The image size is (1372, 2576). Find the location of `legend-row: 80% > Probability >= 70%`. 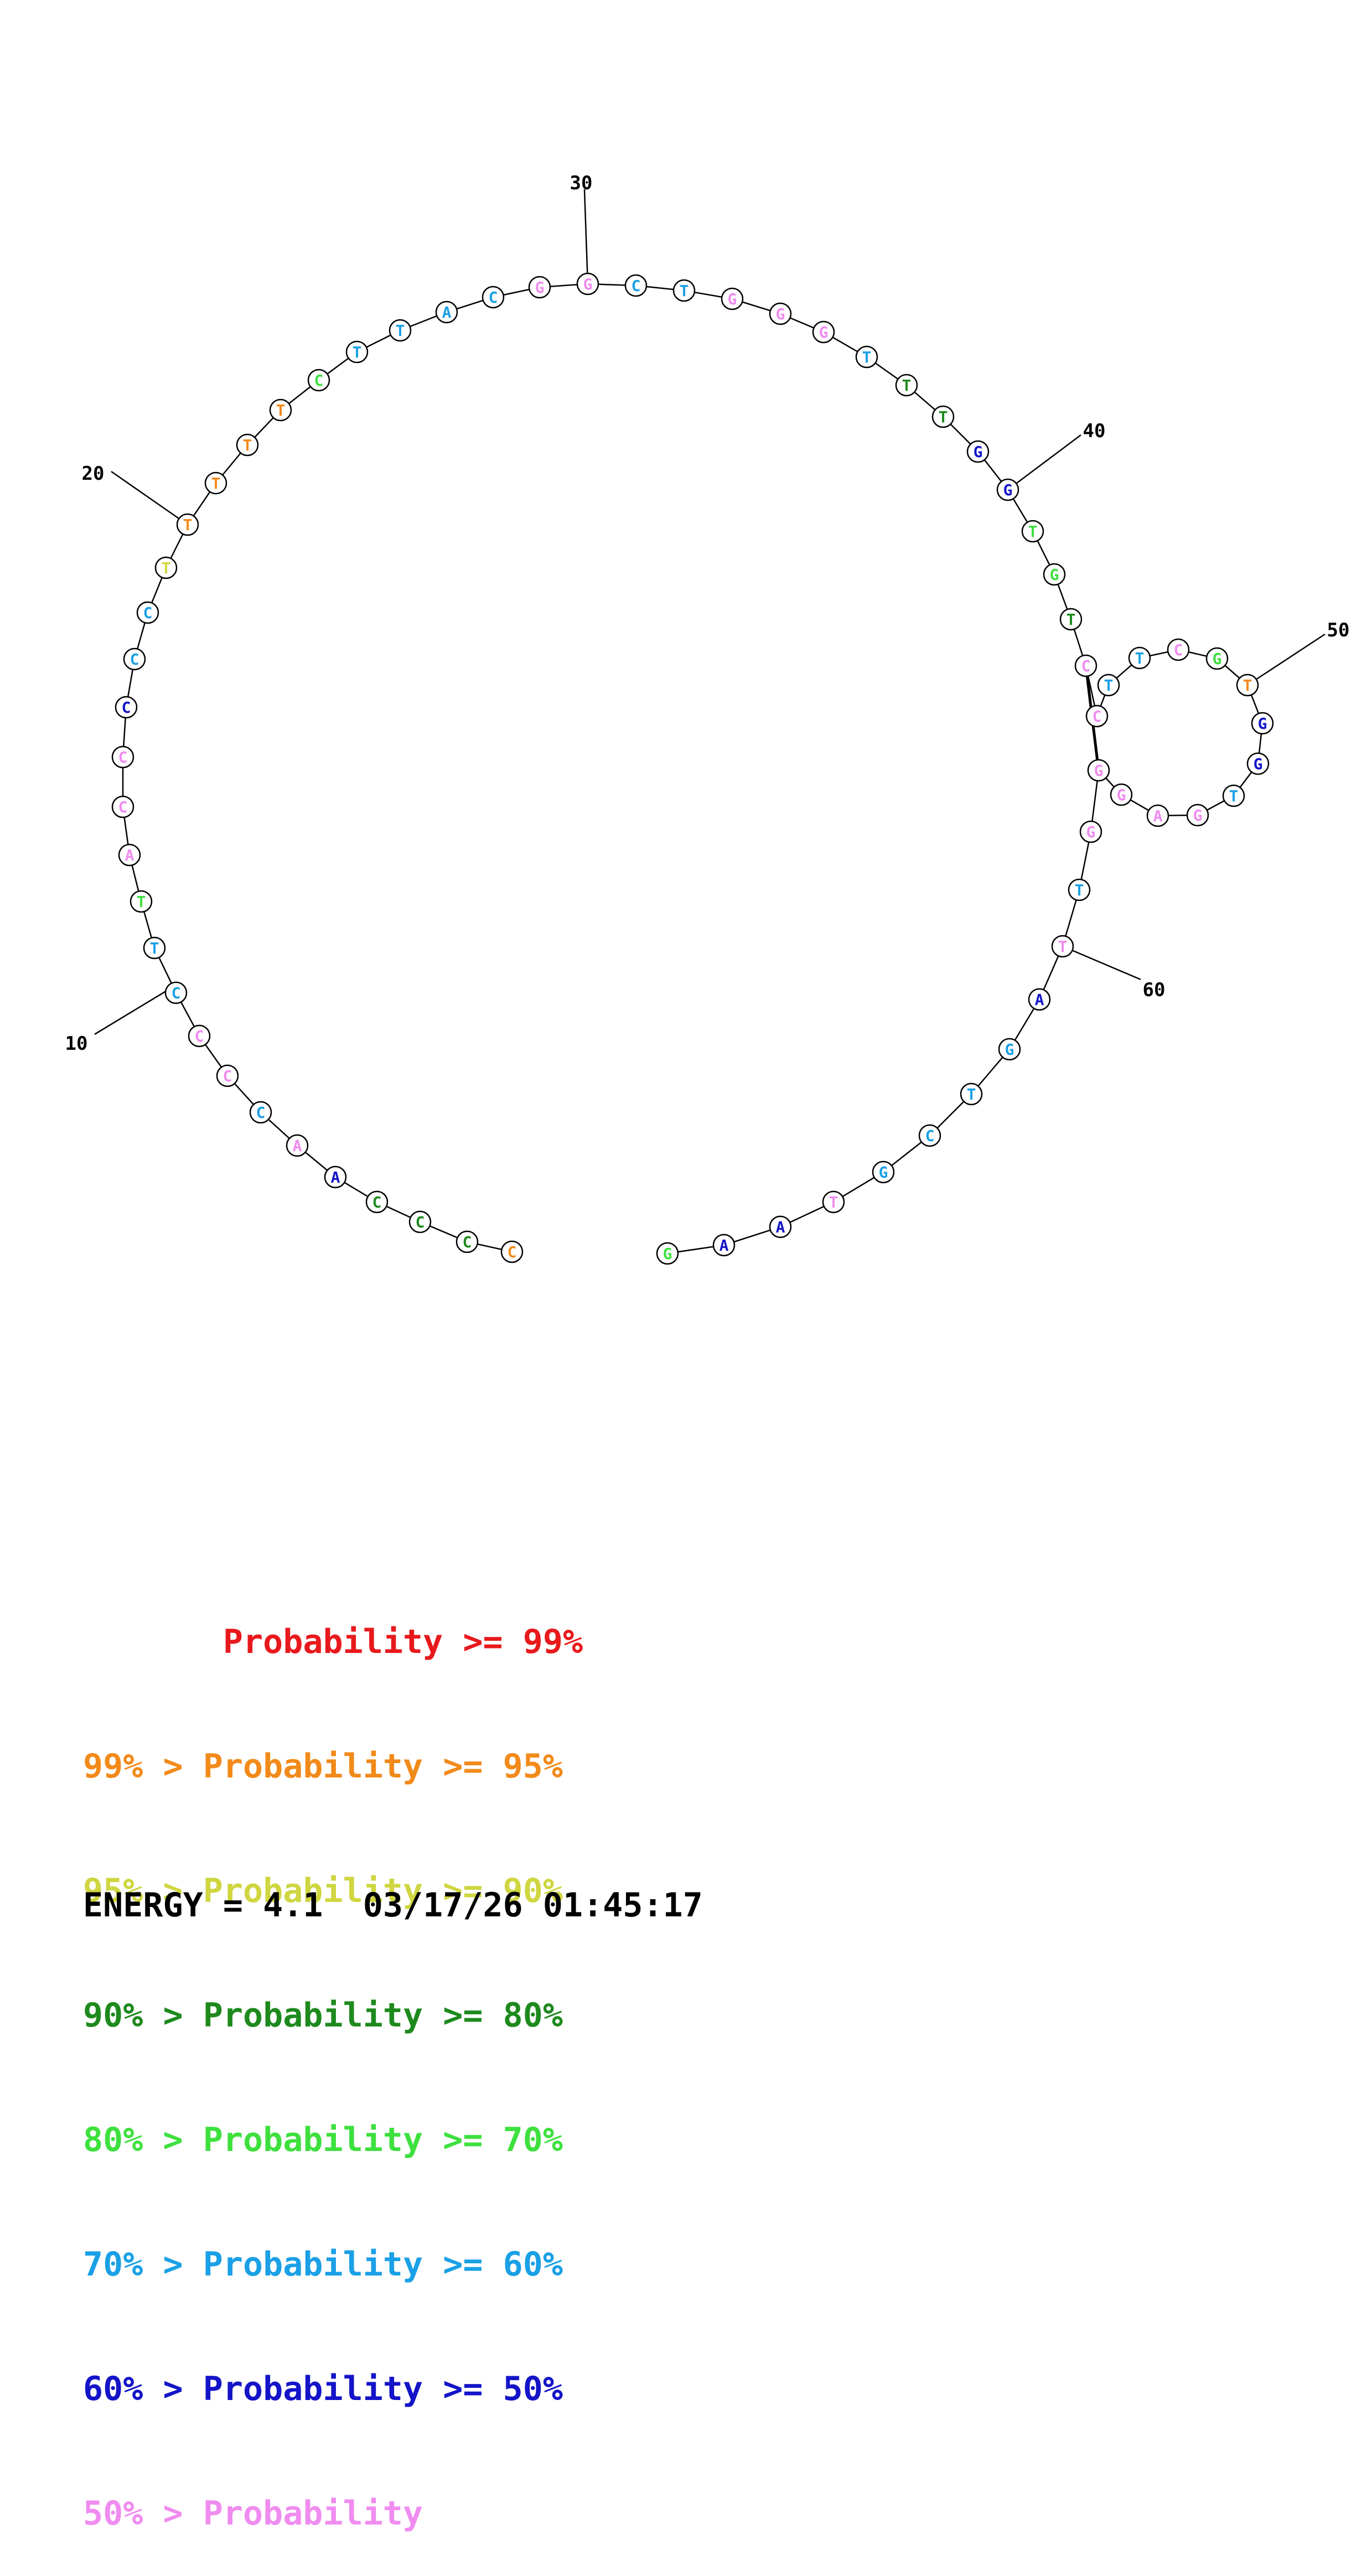

legend-row: 80% > Probability >= 70% is located at coordinates (333, 2140).